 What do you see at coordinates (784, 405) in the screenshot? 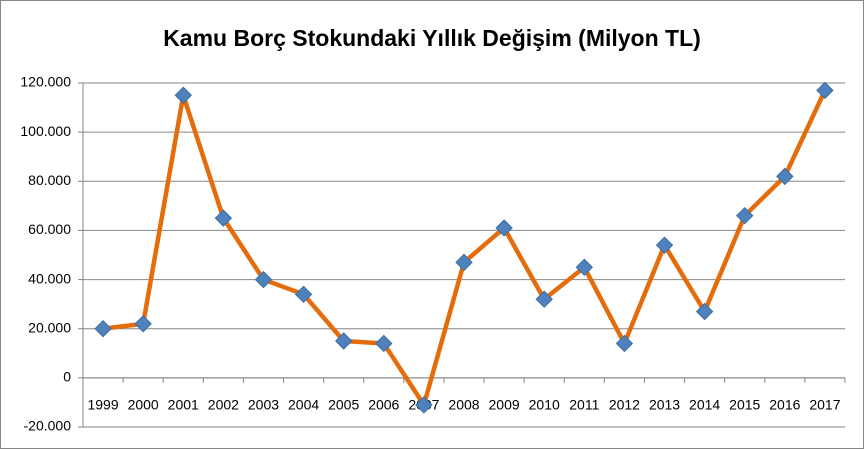
I see `x-tick-label: 2016` at bounding box center [784, 405].